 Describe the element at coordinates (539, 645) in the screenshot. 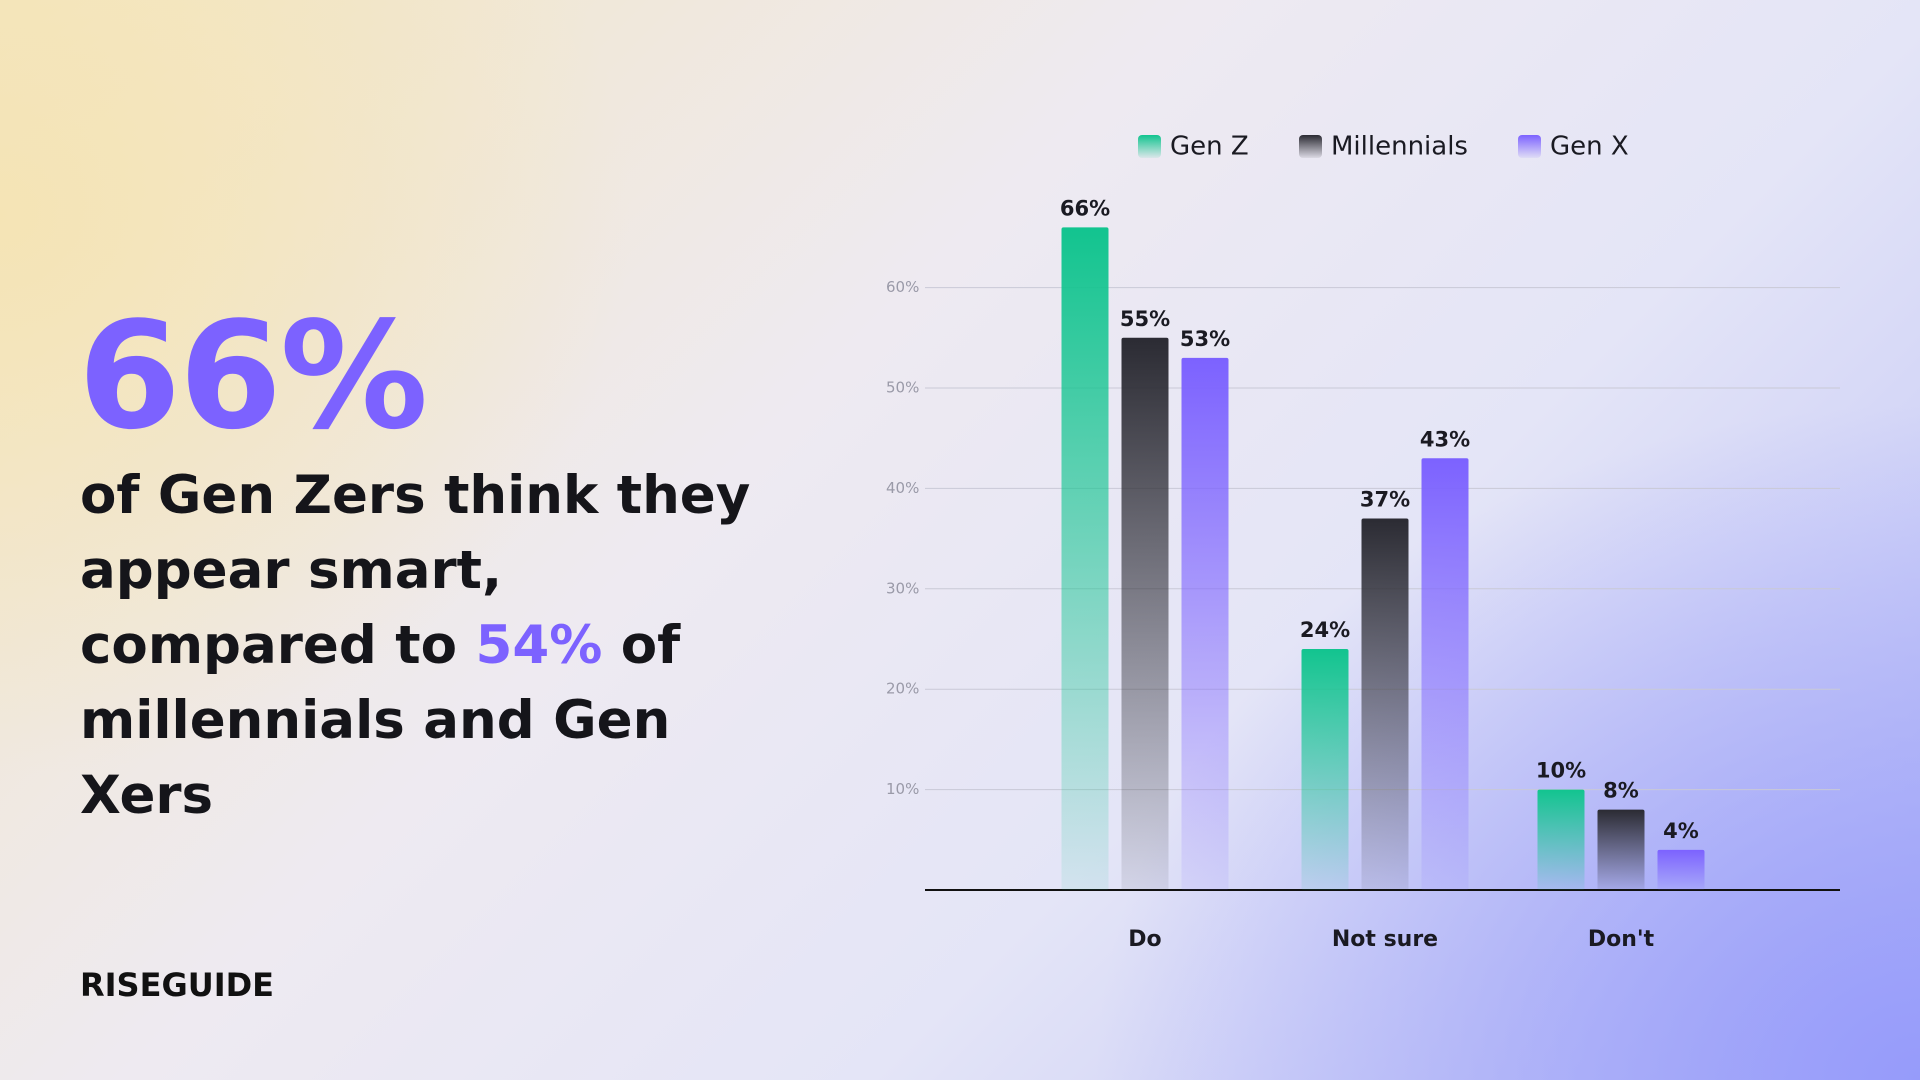

I see `headline-highlight: 54%` at that location.